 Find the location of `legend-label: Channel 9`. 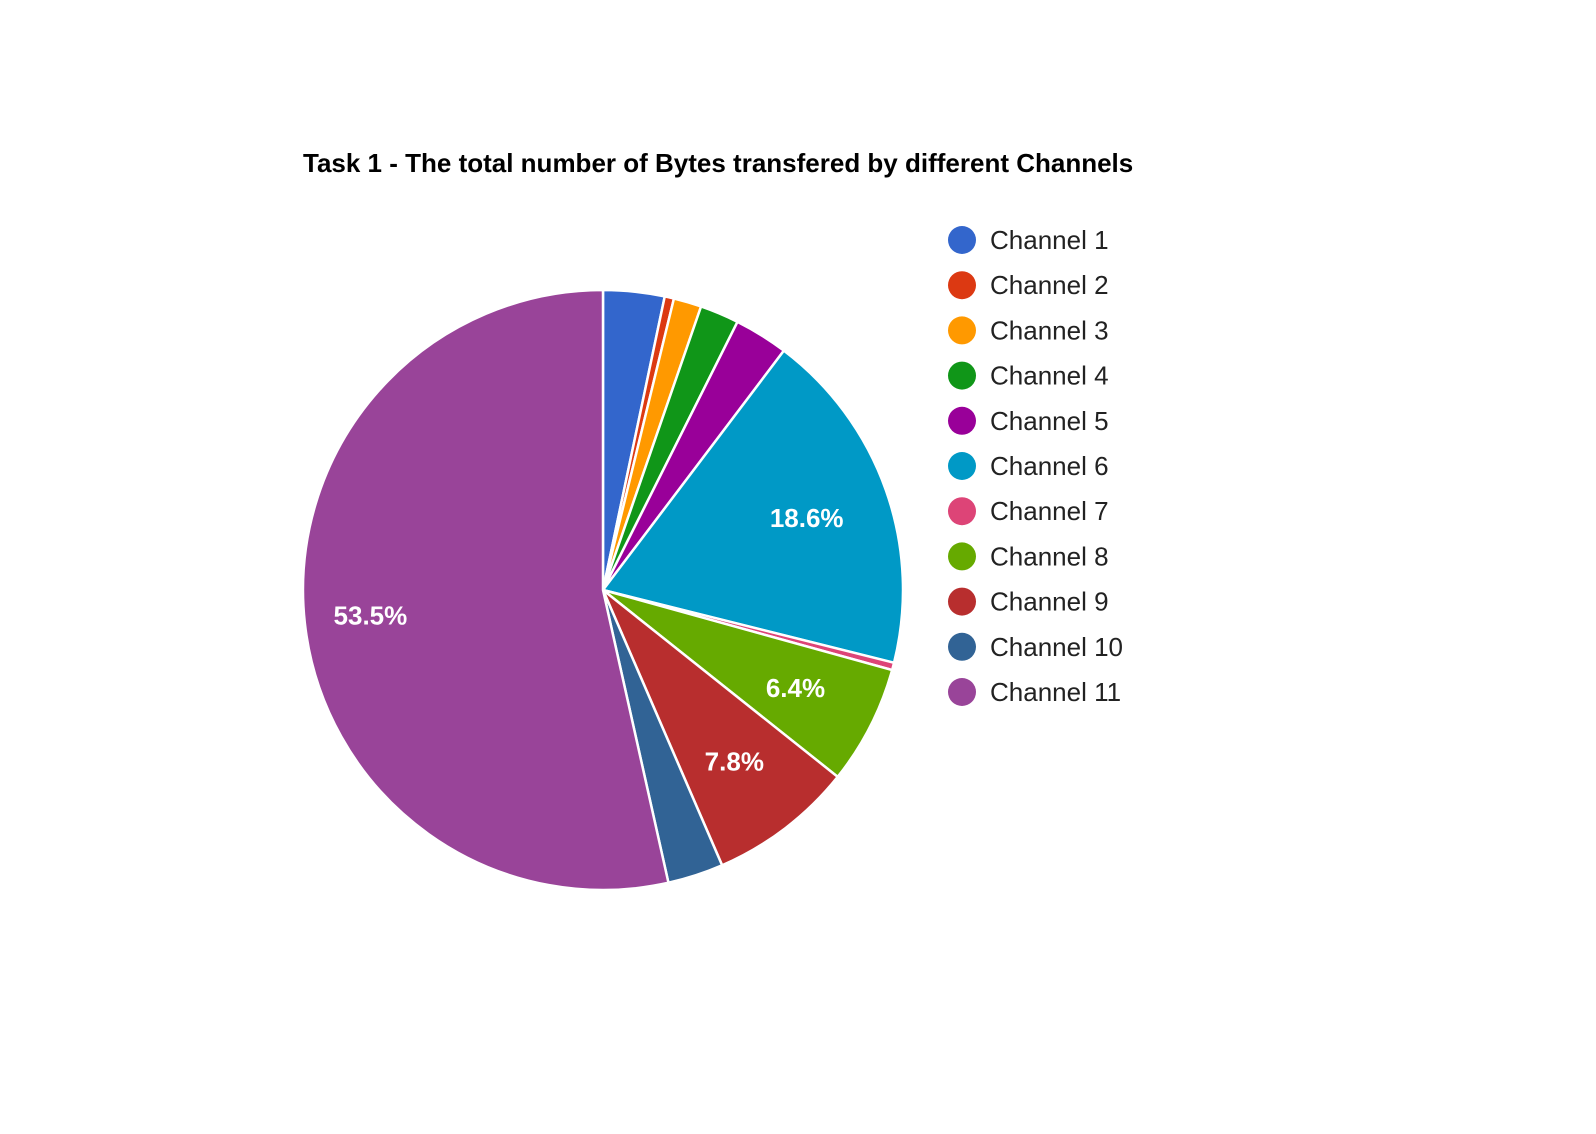

legend-label: Channel 9 is located at coordinates (1049, 602).